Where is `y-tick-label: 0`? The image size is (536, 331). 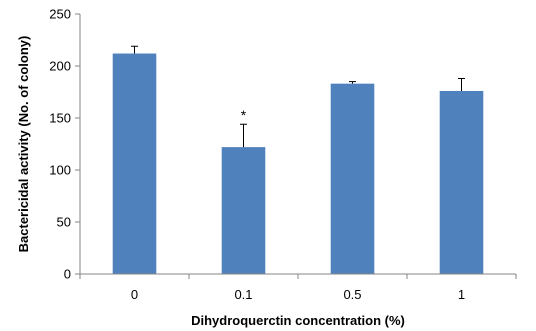
y-tick-label: 0 is located at coordinates (67, 274).